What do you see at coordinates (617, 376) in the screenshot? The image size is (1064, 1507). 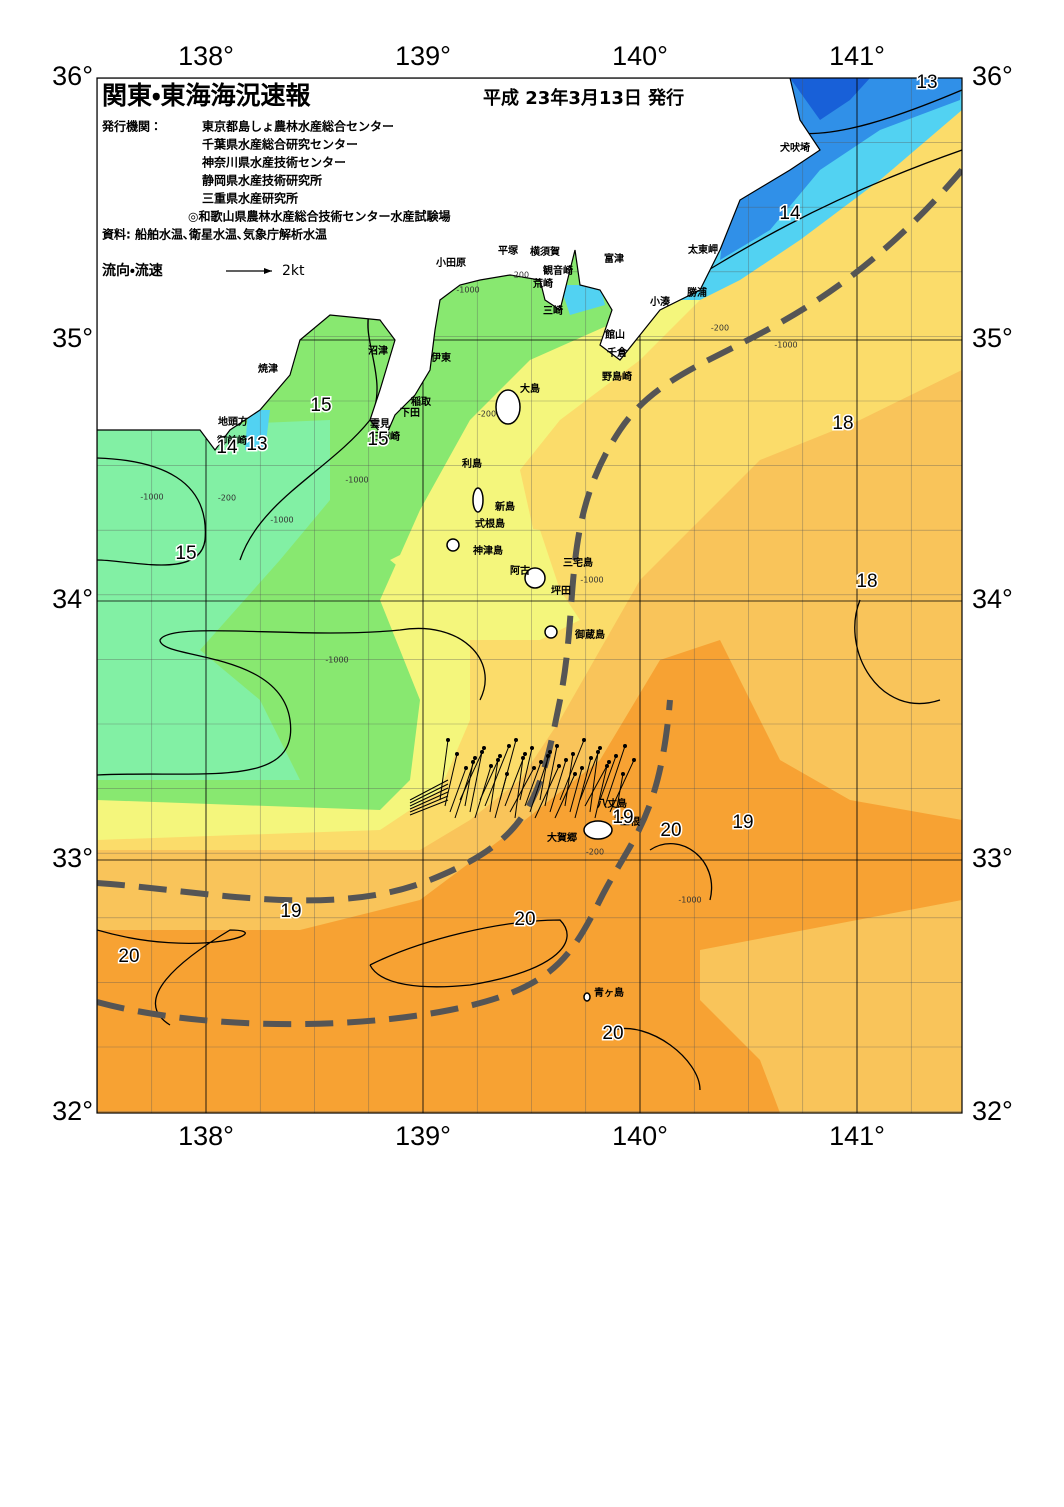 I see `place-name: 野島崎` at bounding box center [617, 376].